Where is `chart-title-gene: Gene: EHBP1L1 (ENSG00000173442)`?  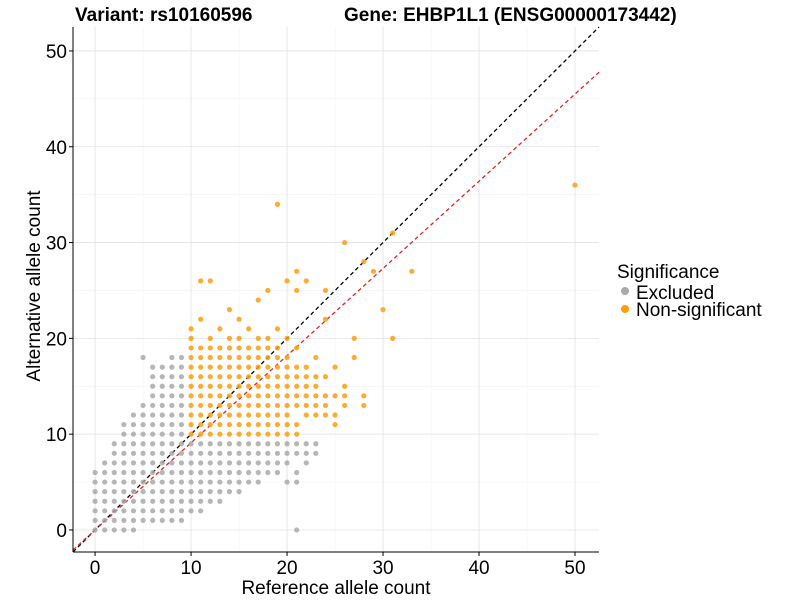
chart-title-gene: Gene: EHBP1L1 (ENSG00000173442) is located at coordinates (510, 15).